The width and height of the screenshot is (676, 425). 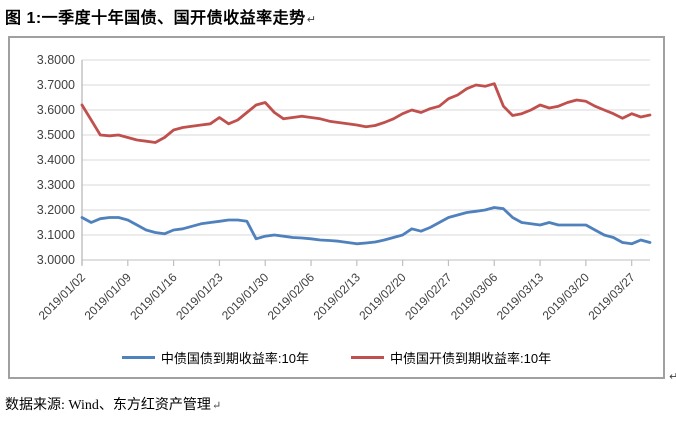 I want to click on x-axis-tick-label: 2019/02/27, so click(x=428, y=296).